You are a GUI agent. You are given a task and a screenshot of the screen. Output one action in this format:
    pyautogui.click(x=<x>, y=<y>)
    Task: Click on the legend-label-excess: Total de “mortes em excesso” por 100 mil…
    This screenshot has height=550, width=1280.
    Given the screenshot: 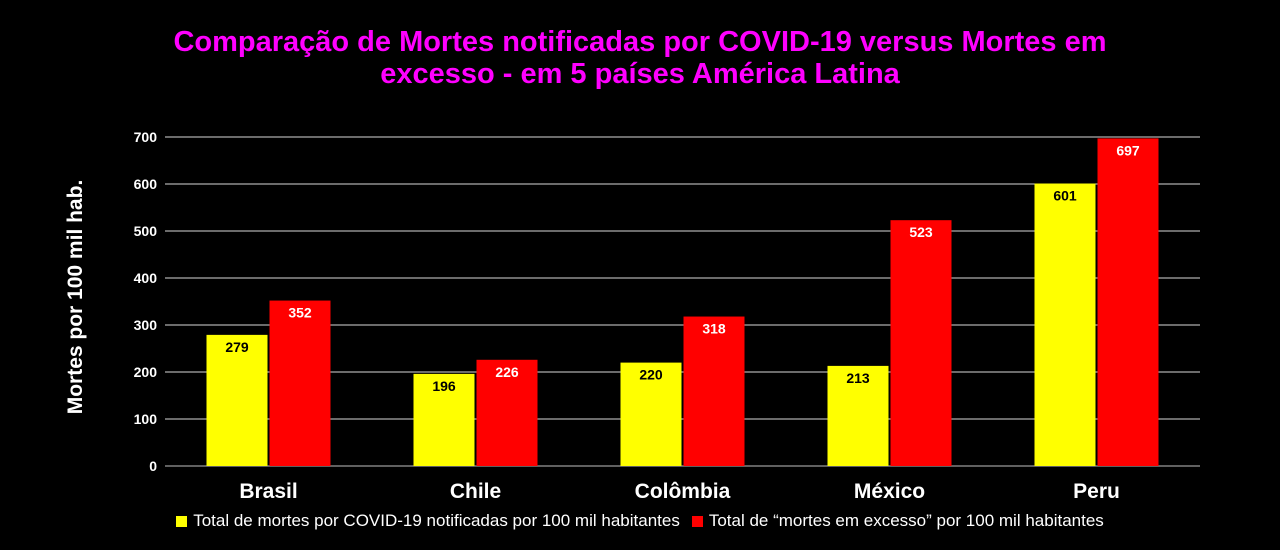 What is the action you would take?
    pyautogui.click(x=906, y=520)
    